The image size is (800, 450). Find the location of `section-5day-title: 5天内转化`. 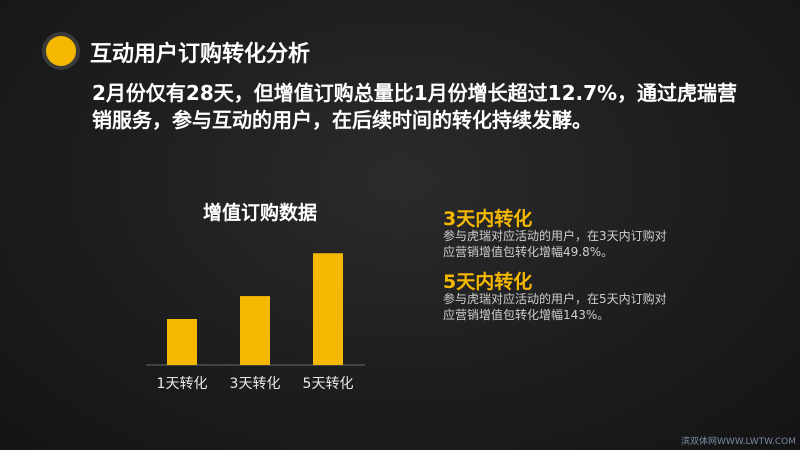

section-5day-title: 5天内转化 is located at coordinates (488, 282).